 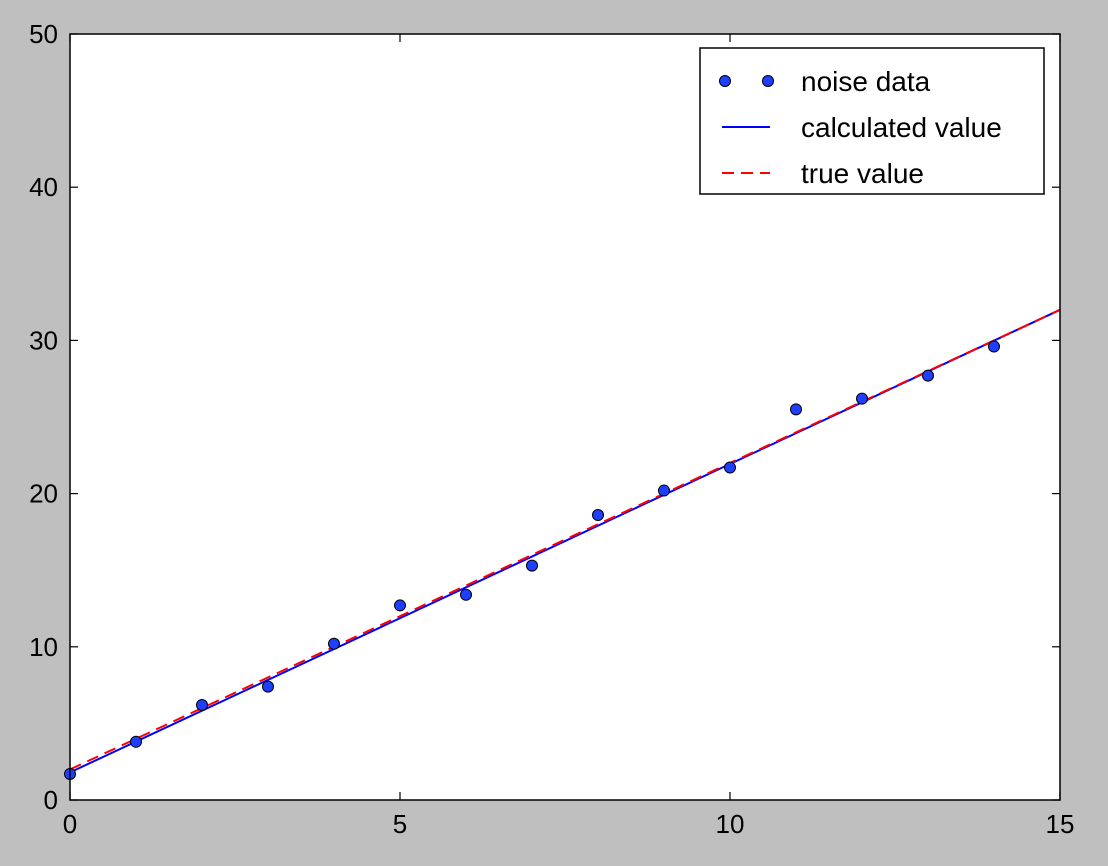 What do you see at coordinates (51, 800) in the screenshot?
I see `y-tick-label: 0` at bounding box center [51, 800].